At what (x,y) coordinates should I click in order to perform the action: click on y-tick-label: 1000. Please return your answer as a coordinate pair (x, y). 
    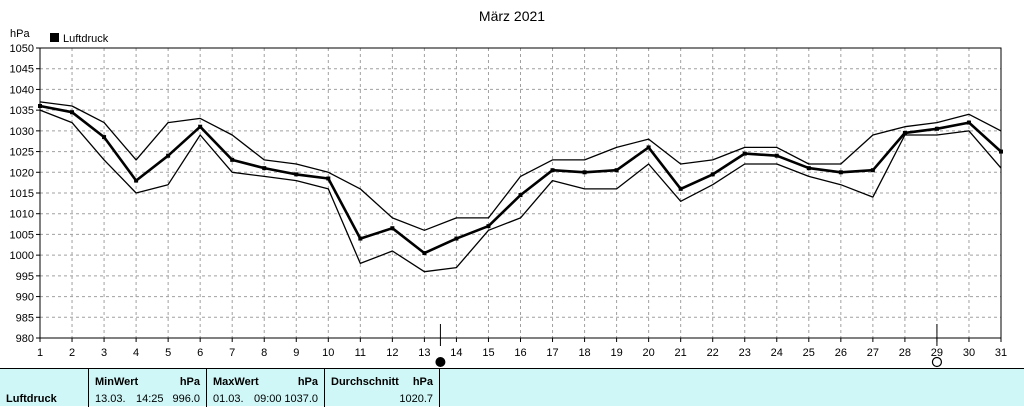
    Looking at the image, I should click on (22, 256).